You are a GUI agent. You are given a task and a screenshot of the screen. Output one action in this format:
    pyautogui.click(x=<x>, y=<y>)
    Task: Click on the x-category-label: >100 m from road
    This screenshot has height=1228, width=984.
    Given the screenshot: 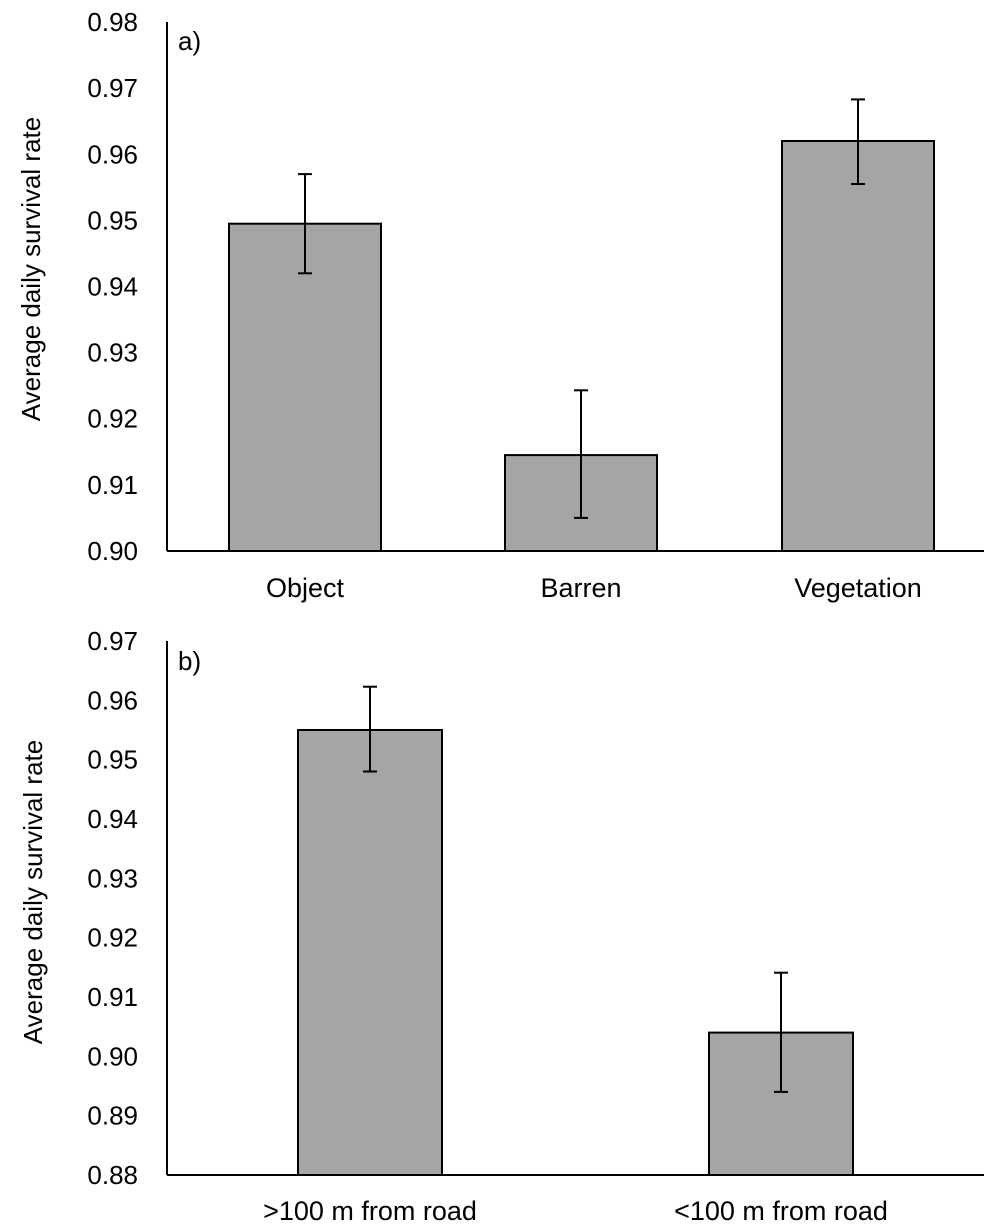 What is the action you would take?
    pyautogui.click(x=370, y=1211)
    